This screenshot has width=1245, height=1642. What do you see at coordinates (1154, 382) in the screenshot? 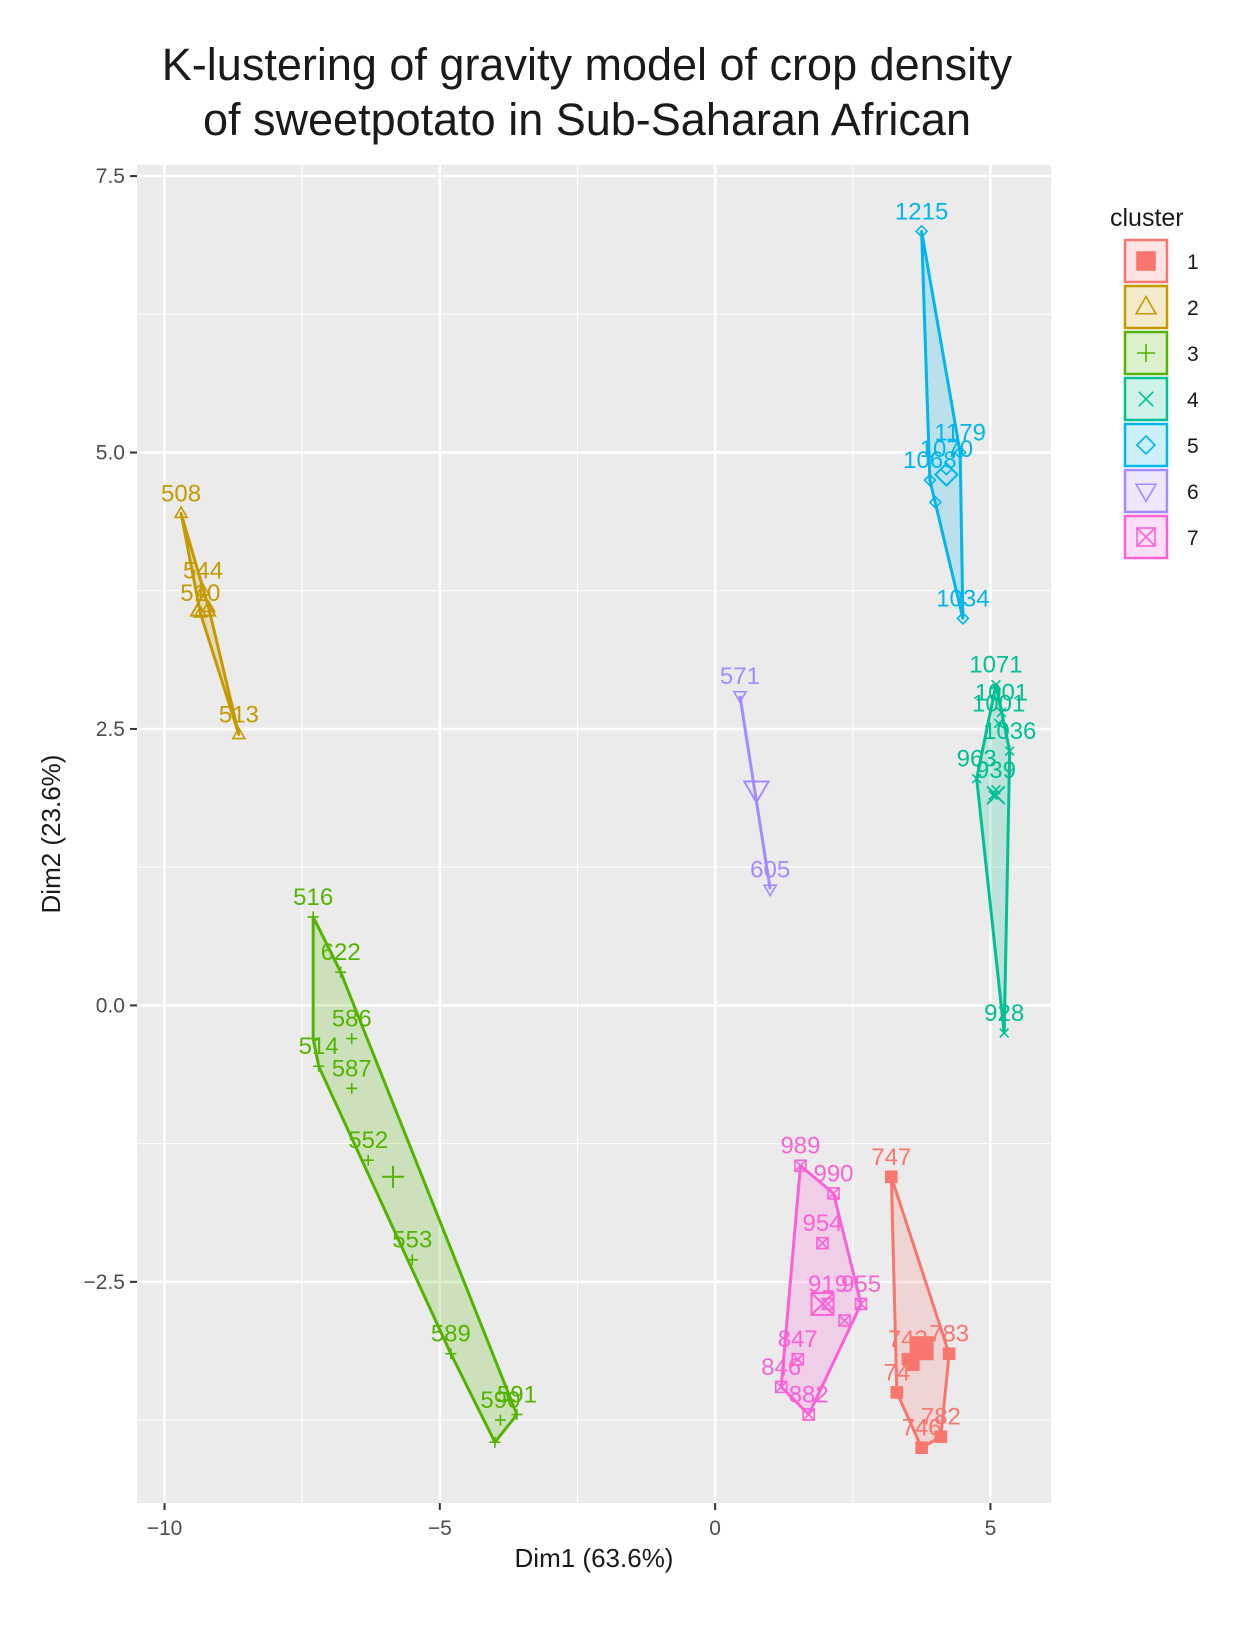
I see `legend: cluster 1 2 3 4 5 6 7` at bounding box center [1154, 382].